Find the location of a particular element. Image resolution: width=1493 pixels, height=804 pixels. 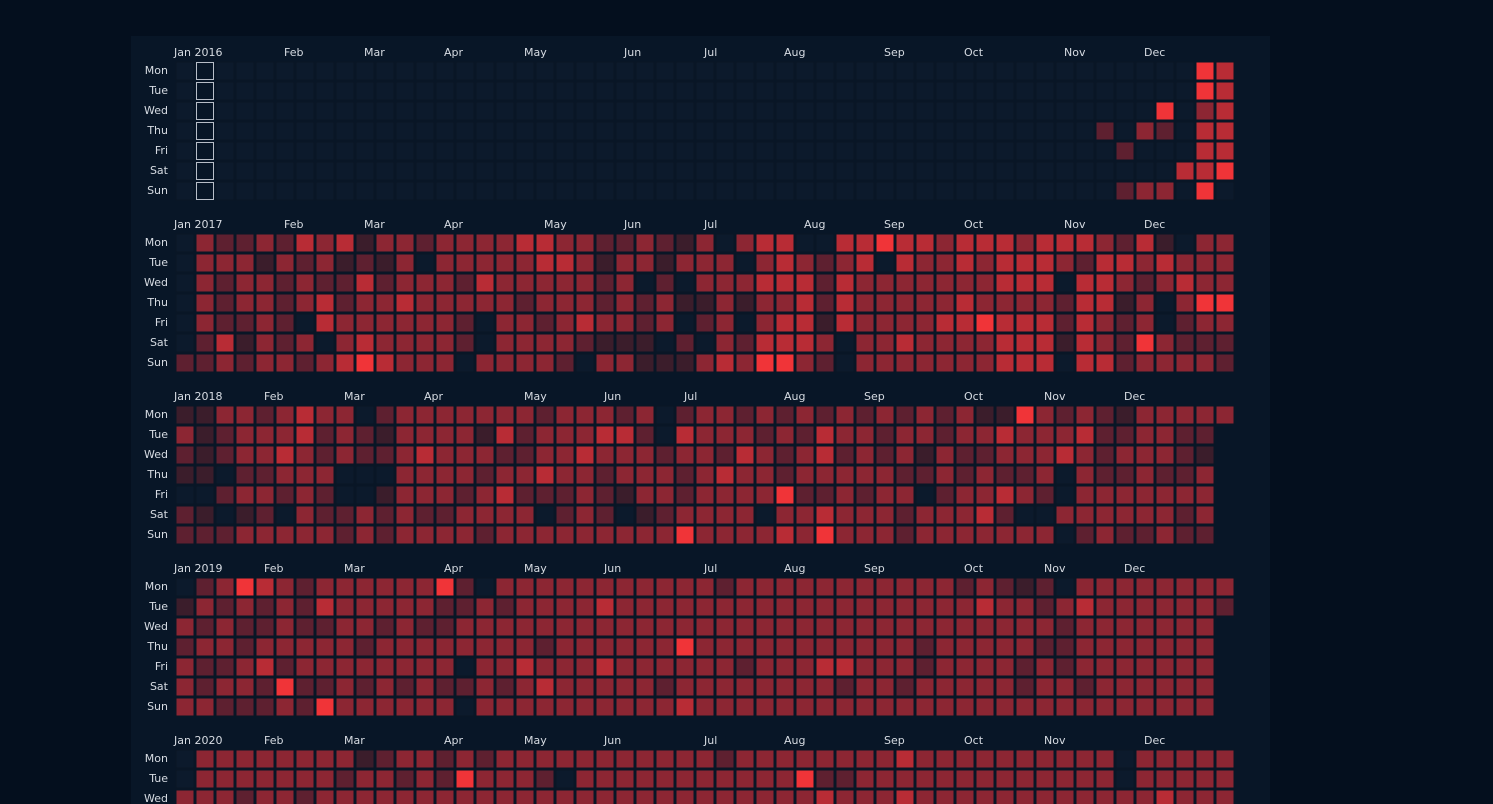

month-label: Oct is located at coordinates (974, 568).